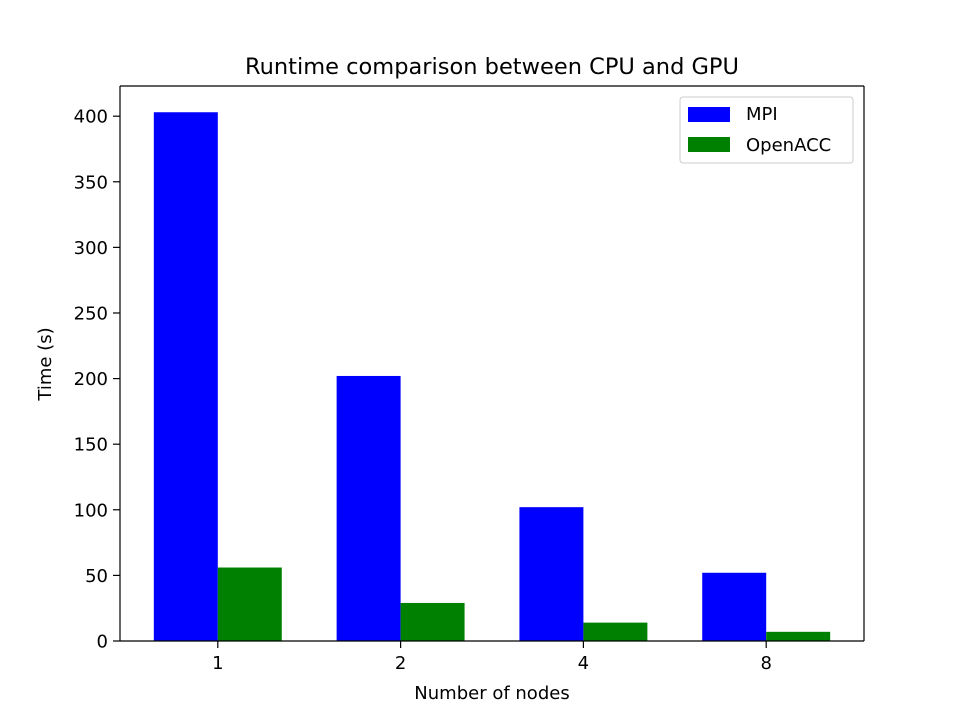 The height and width of the screenshot is (720, 960). Describe the element at coordinates (400, 663) in the screenshot. I see `x-tick-label: 2` at that location.